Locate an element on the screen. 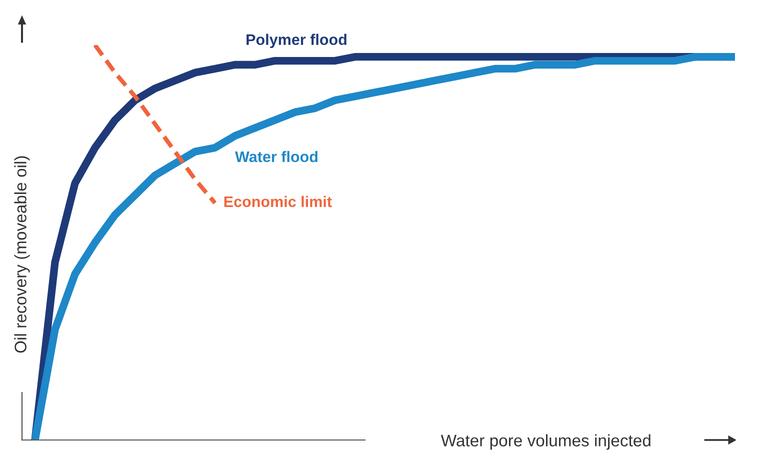 Image resolution: width=759 pixels, height=457 pixels. series-label: Economic limit is located at coordinates (278, 202).